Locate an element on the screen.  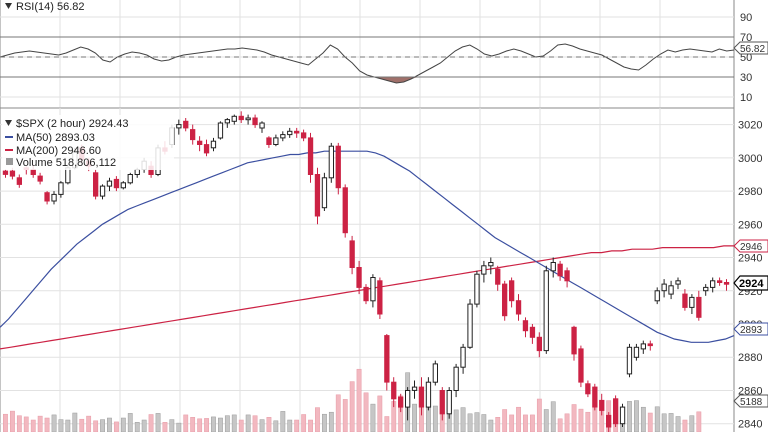
price-collapse-icon is located at coordinates (8, 123).